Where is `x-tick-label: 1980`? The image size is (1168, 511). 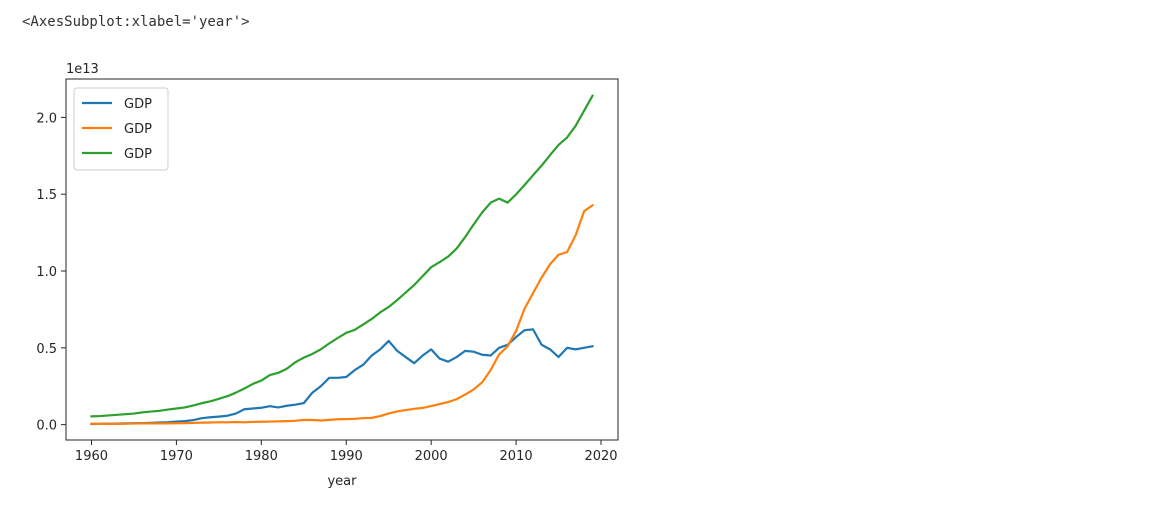 x-tick-label: 1980 is located at coordinates (261, 456).